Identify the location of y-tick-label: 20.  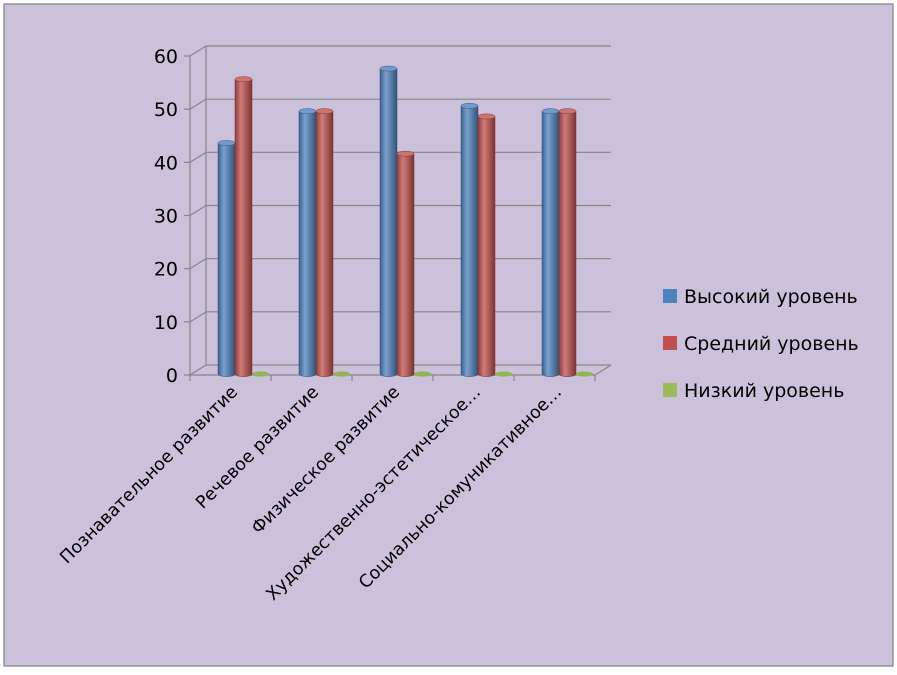
(166, 270).